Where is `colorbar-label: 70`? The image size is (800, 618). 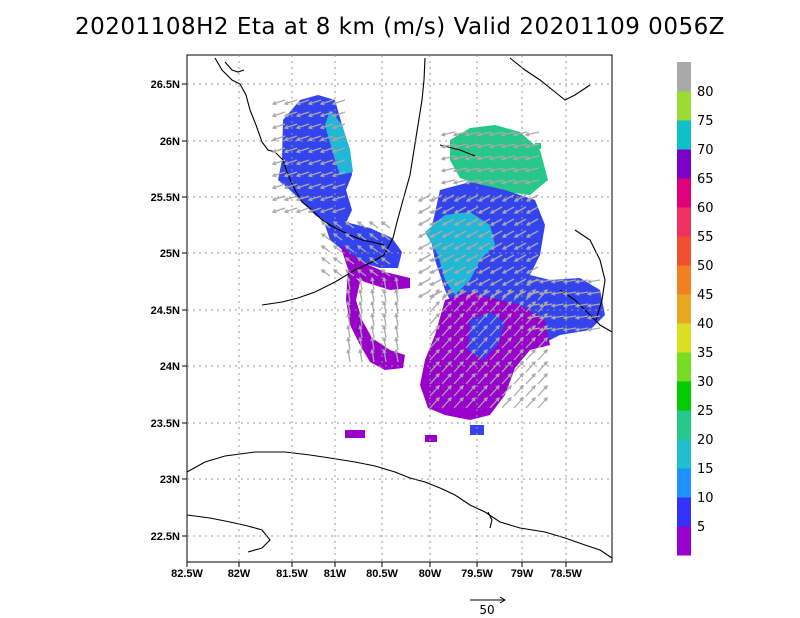 colorbar-label: 70 is located at coordinates (705, 150).